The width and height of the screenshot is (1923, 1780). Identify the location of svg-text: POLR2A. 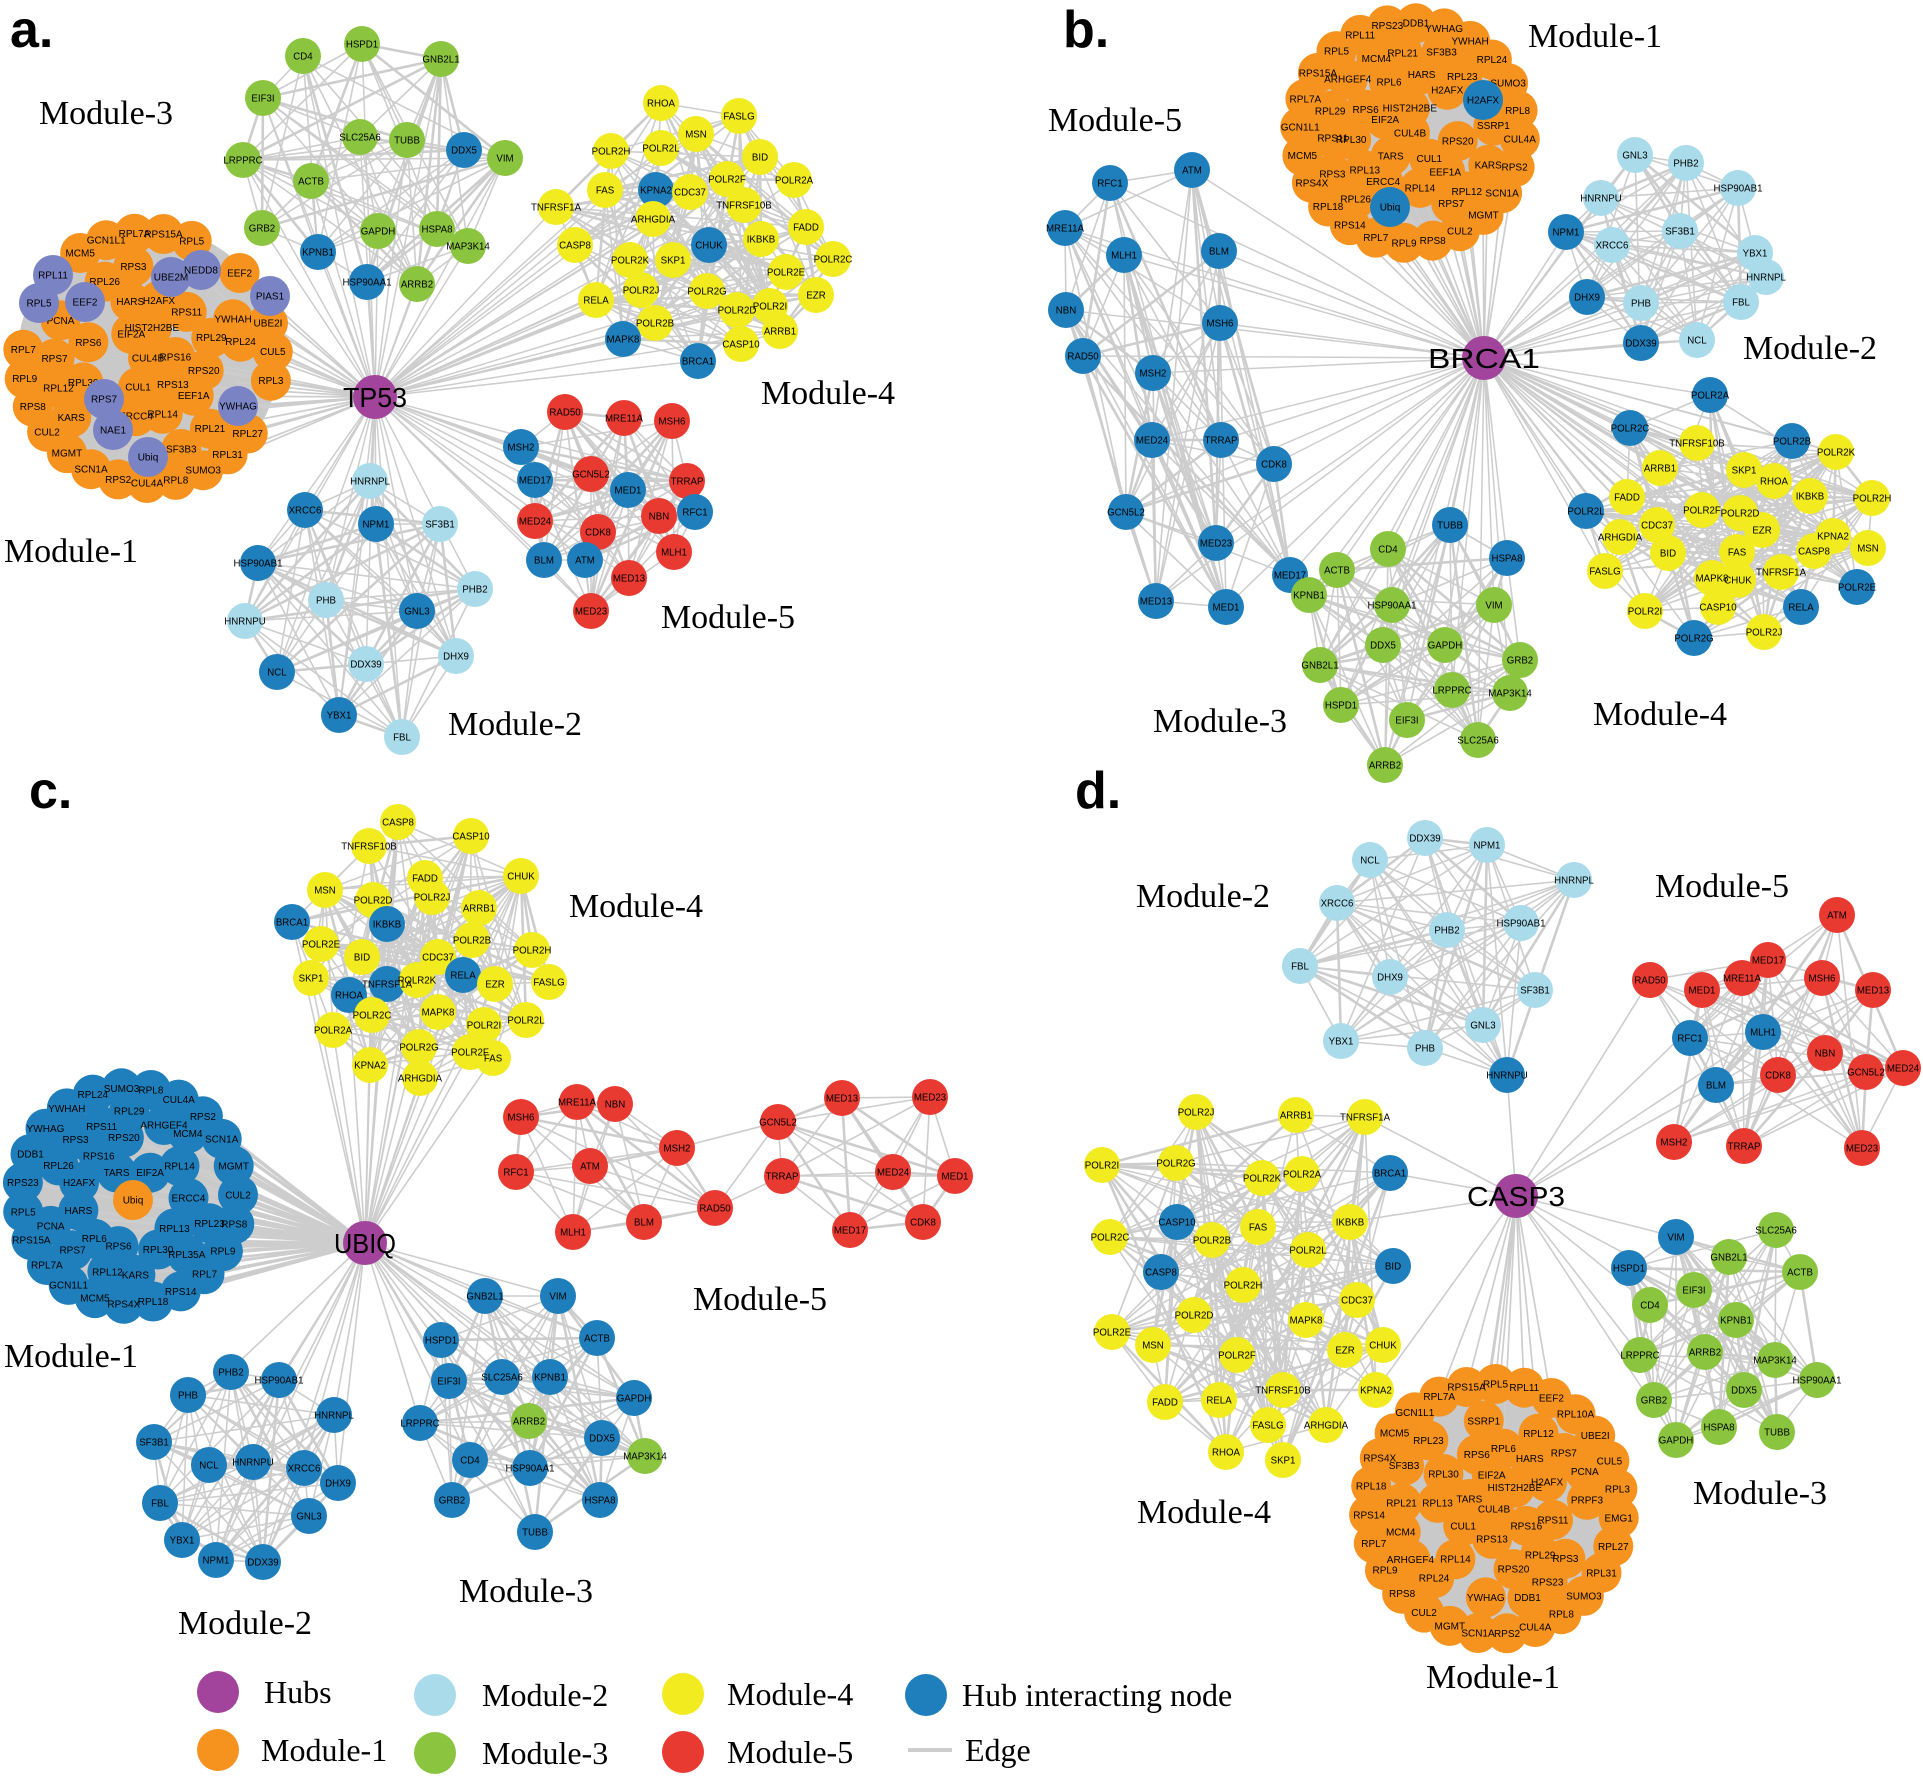
(1302, 1174).